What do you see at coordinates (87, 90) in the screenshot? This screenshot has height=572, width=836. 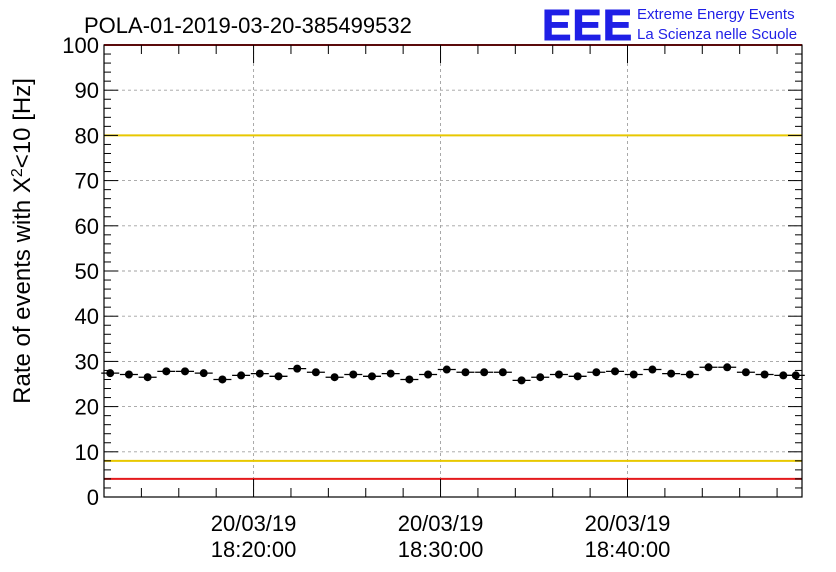 I see `y-tick-label: 90` at bounding box center [87, 90].